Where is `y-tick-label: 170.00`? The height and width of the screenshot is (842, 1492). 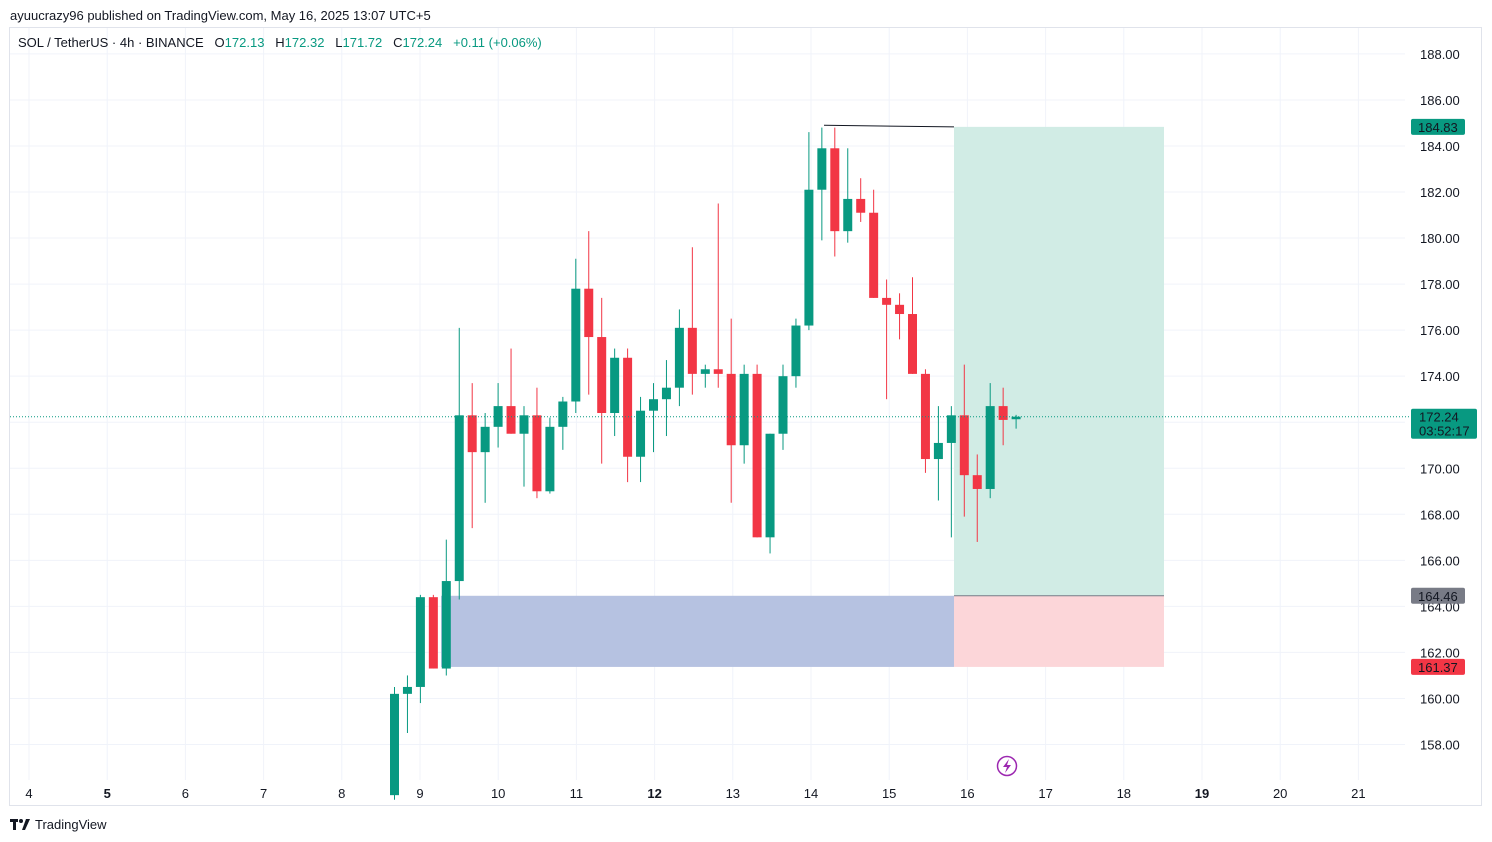
y-tick-label: 170.00 is located at coordinates (1440, 468).